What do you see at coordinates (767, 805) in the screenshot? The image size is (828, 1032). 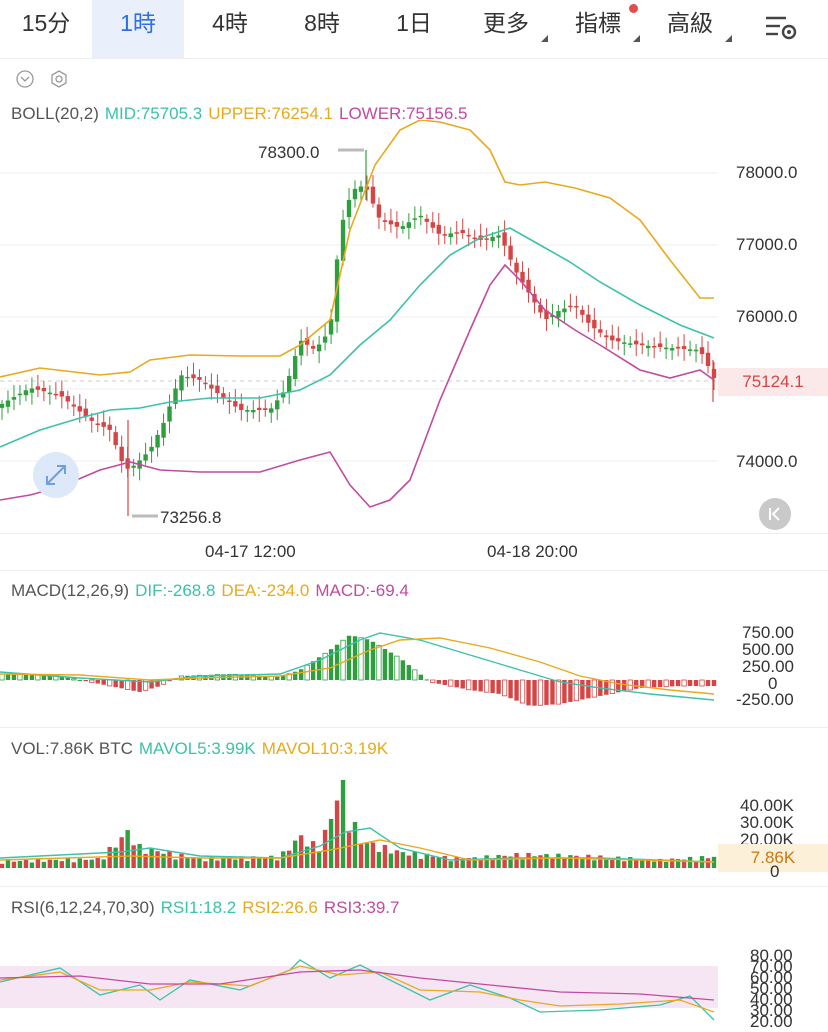 I see `vol-tick-40k: 40.00K` at bounding box center [767, 805].